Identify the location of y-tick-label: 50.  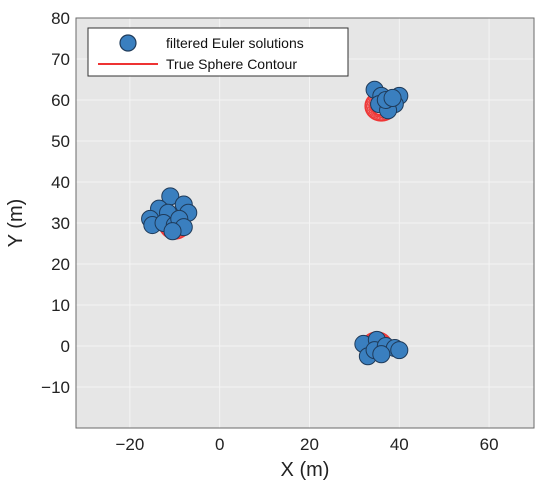
(60, 141).